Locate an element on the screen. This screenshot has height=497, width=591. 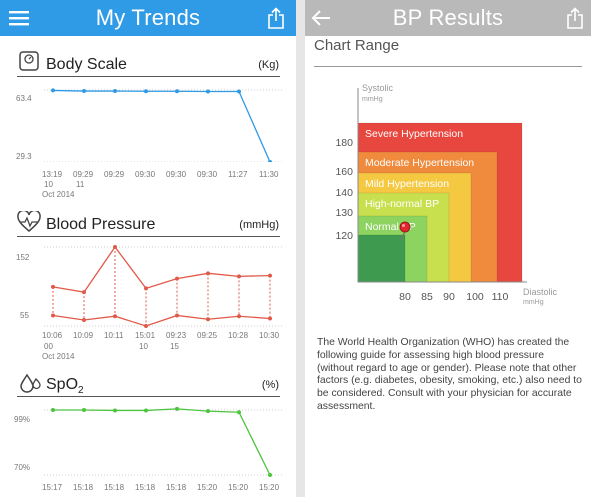
blood-pressure-chart is located at coordinates (163, 286).